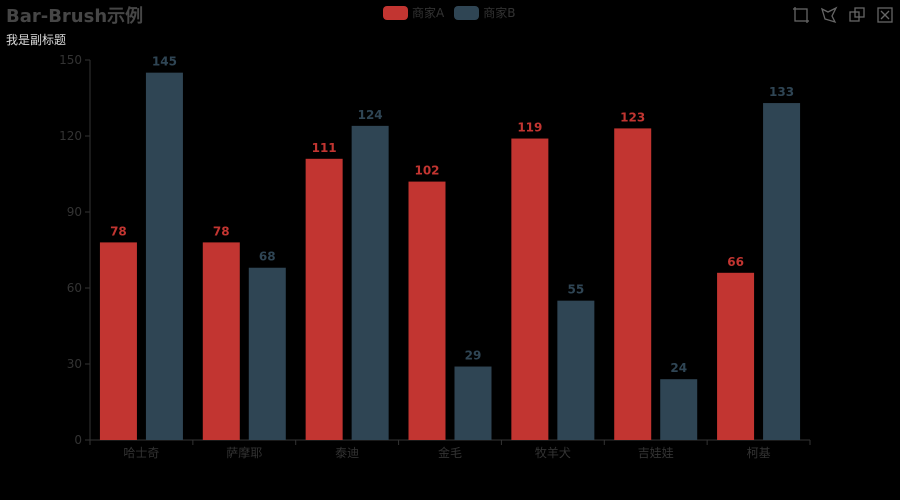 The height and width of the screenshot is (500, 900). I want to click on data-label: 133, so click(781, 92).